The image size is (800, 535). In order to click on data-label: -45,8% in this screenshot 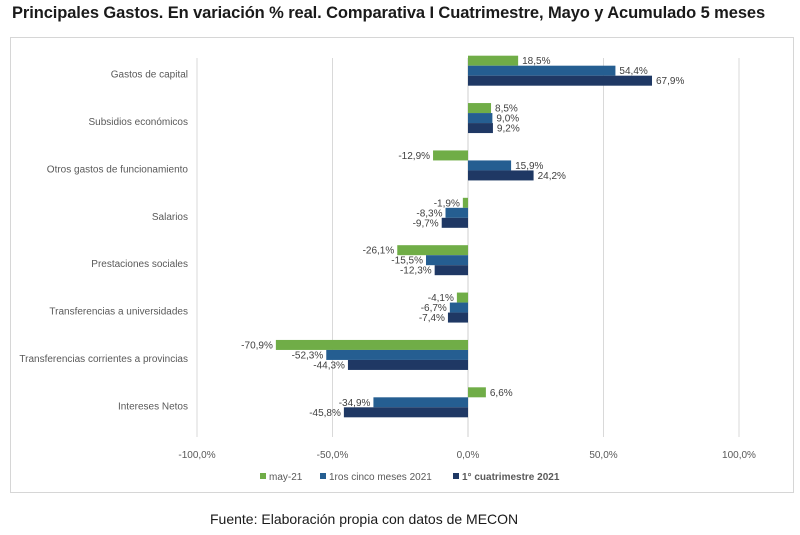, I will do `click(325, 413)`.